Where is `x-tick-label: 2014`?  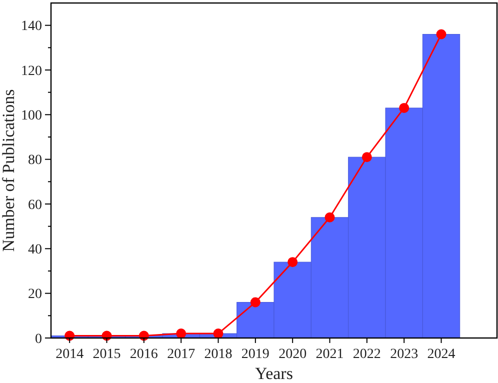 x-tick-label: 2014 is located at coordinates (70, 354).